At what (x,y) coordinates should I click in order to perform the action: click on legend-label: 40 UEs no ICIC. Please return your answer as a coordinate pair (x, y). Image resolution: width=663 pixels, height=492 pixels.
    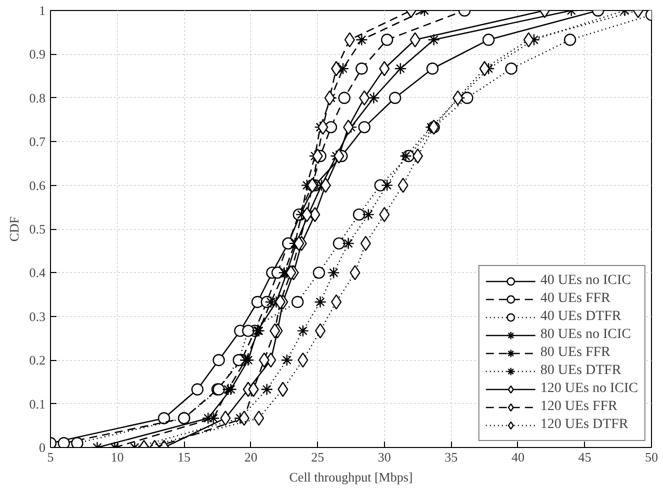
    Looking at the image, I should click on (585, 281).